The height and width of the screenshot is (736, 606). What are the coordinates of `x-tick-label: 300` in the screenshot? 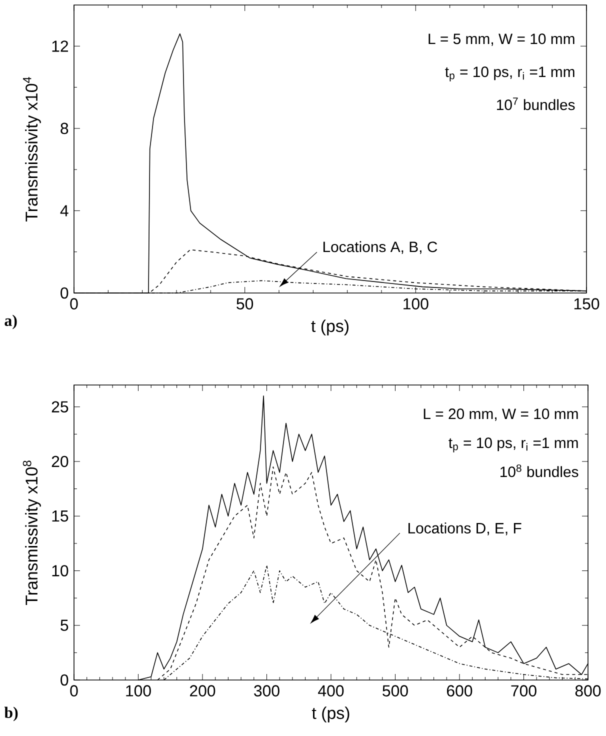 It's located at (267, 690).